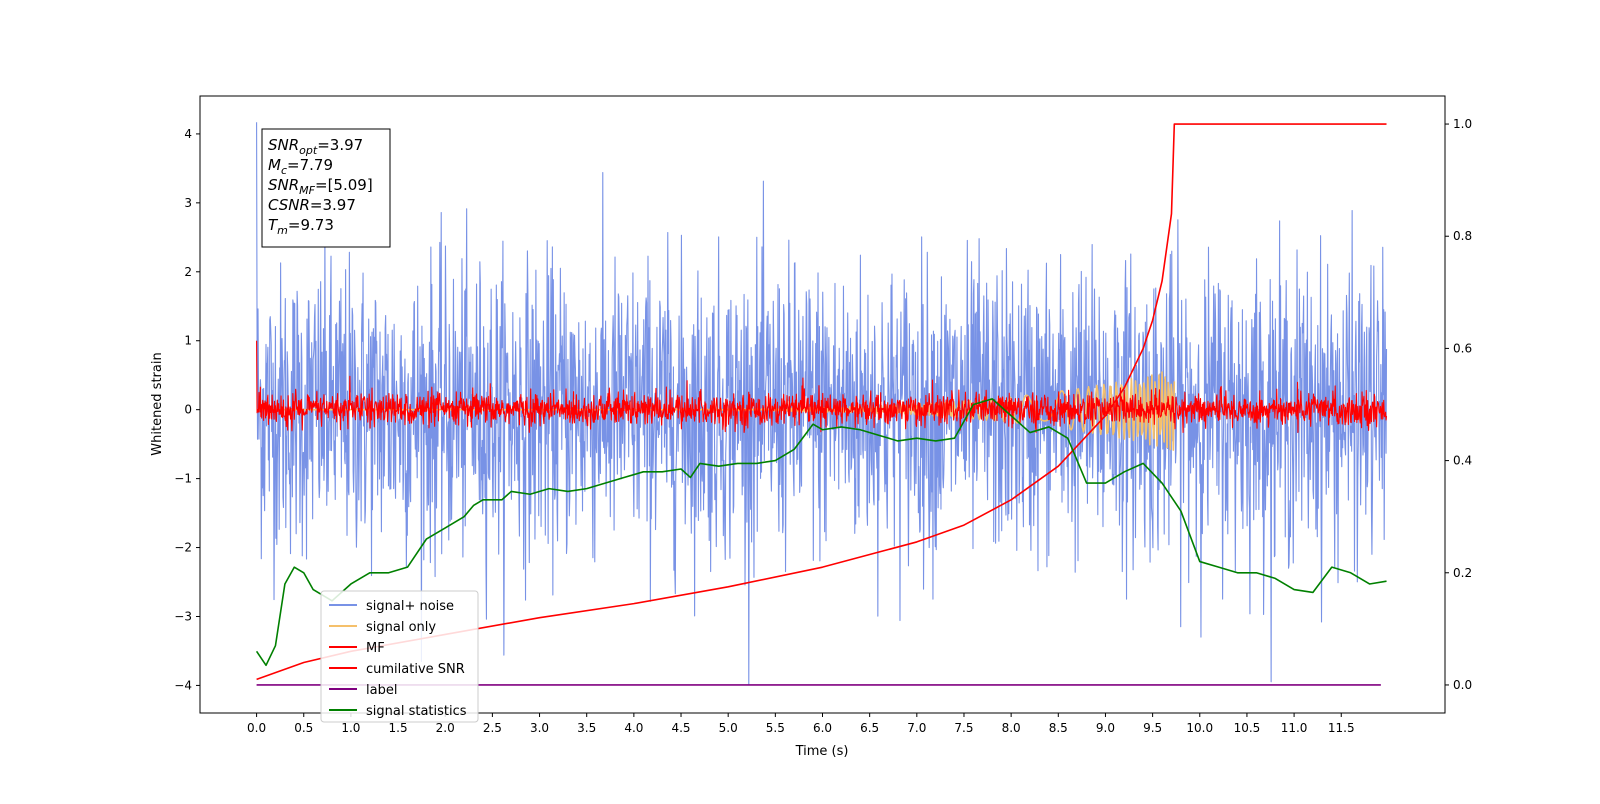 This screenshot has width=1600, height=804. I want to click on x-tick-label: 6.5, so click(869, 728).